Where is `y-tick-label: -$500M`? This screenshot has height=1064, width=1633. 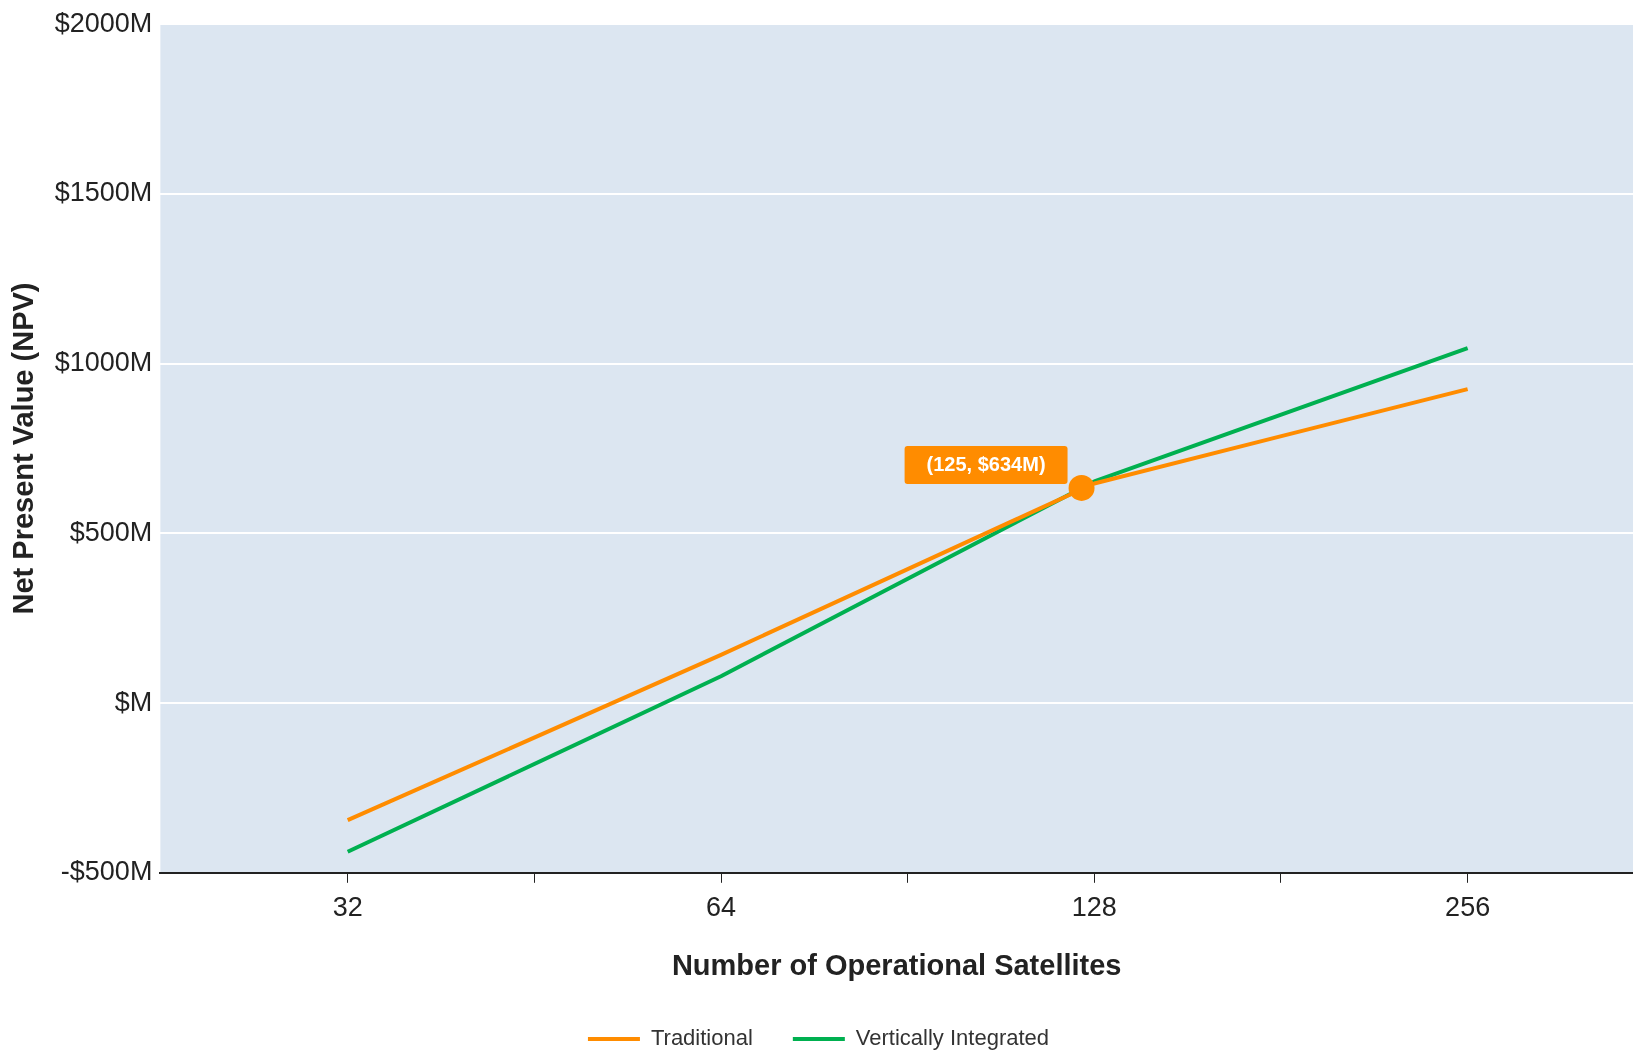
y-tick-label: -$500M is located at coordinates (106, 871).